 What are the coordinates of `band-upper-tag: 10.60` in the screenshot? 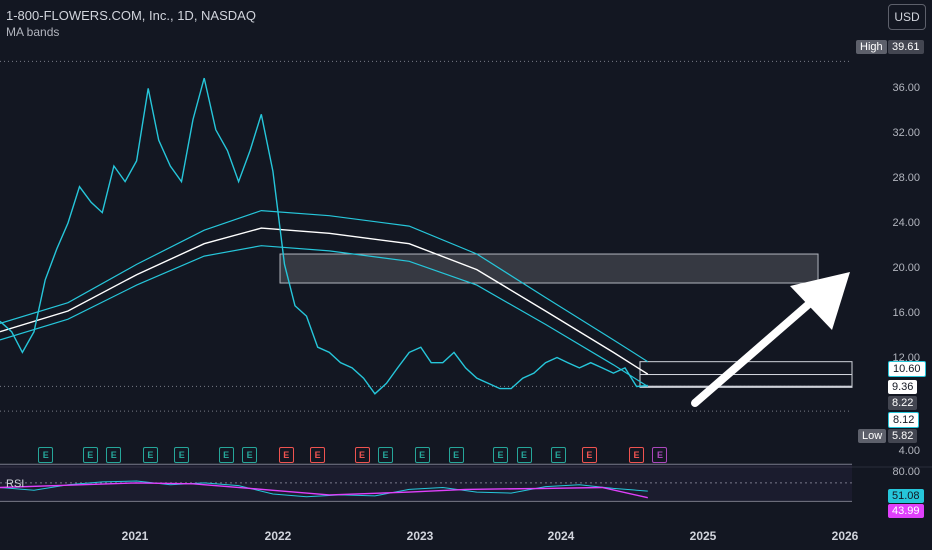 It's located at (907, 369).